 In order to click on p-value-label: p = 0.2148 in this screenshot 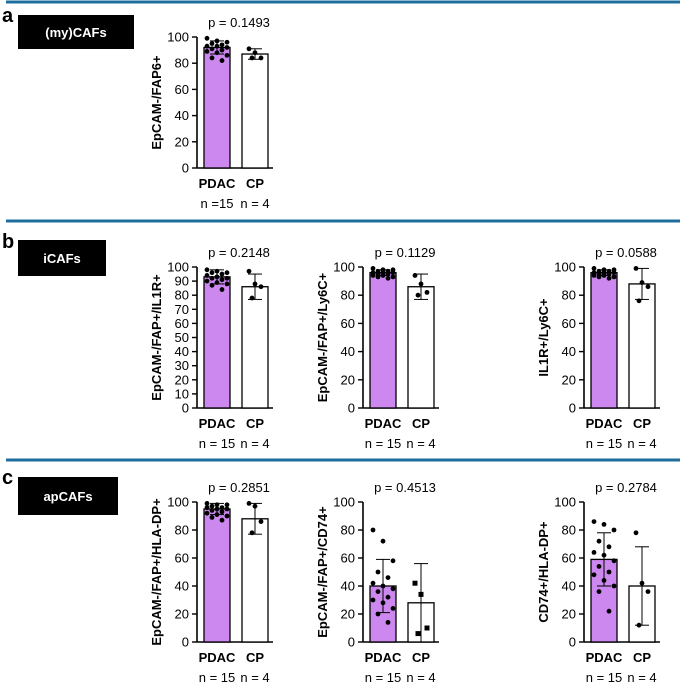, I will do `click(239, 252)`.